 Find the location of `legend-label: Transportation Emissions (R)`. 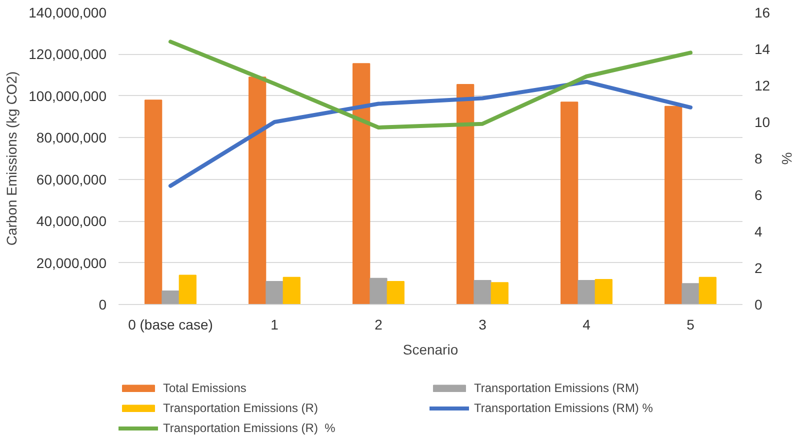

legend-label: Transportation Emissions (R) is located at coordinates (241, 408).